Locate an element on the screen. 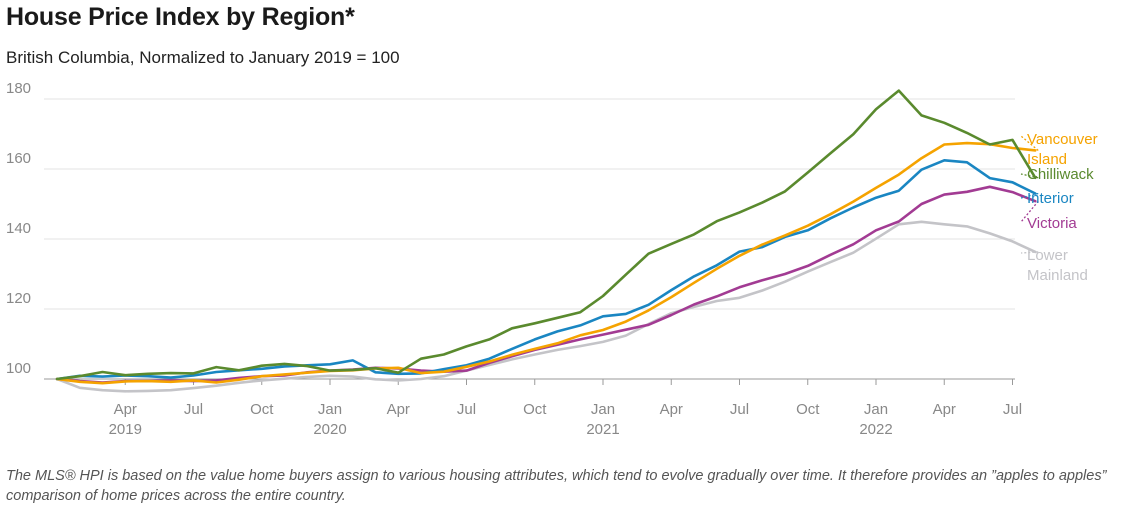 This screenshot has height=510, width=1131. y-tick-label-140: 140 is located at coordinates (18, 228).